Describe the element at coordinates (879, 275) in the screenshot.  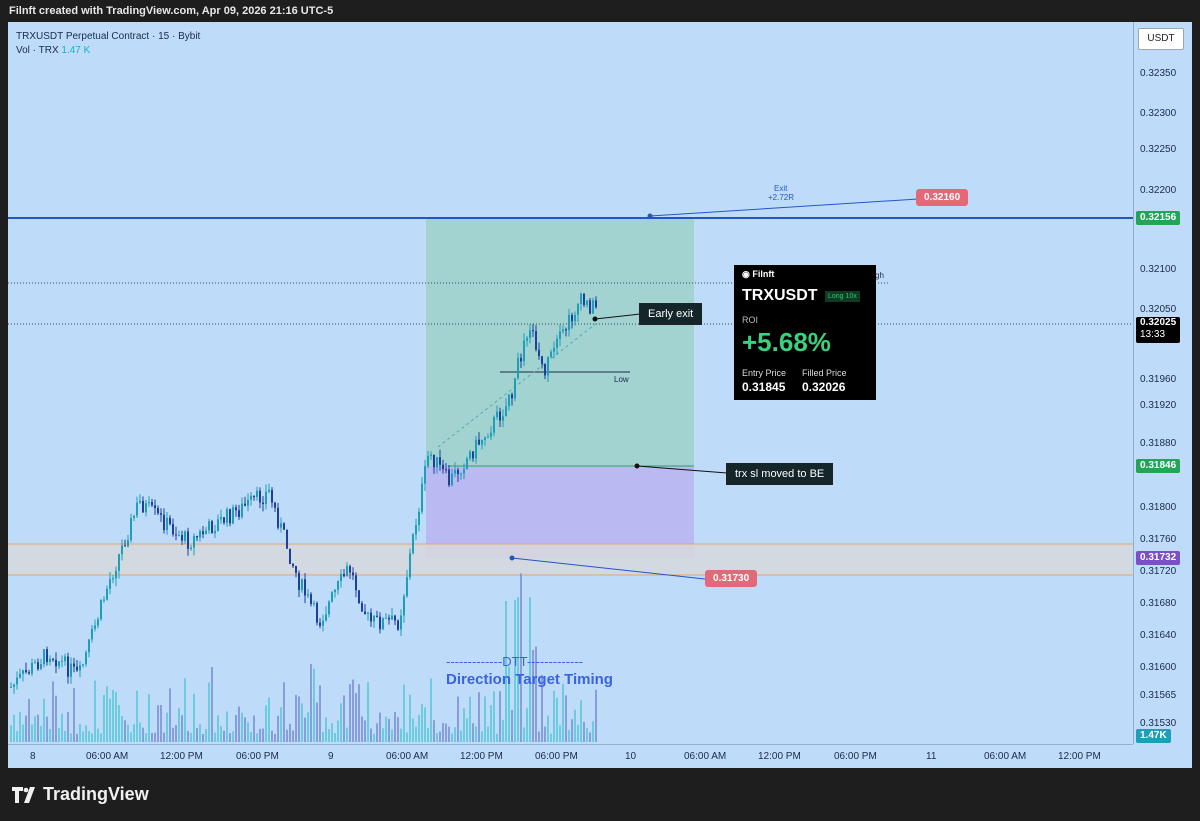
I see `high-label: gh` at that location.